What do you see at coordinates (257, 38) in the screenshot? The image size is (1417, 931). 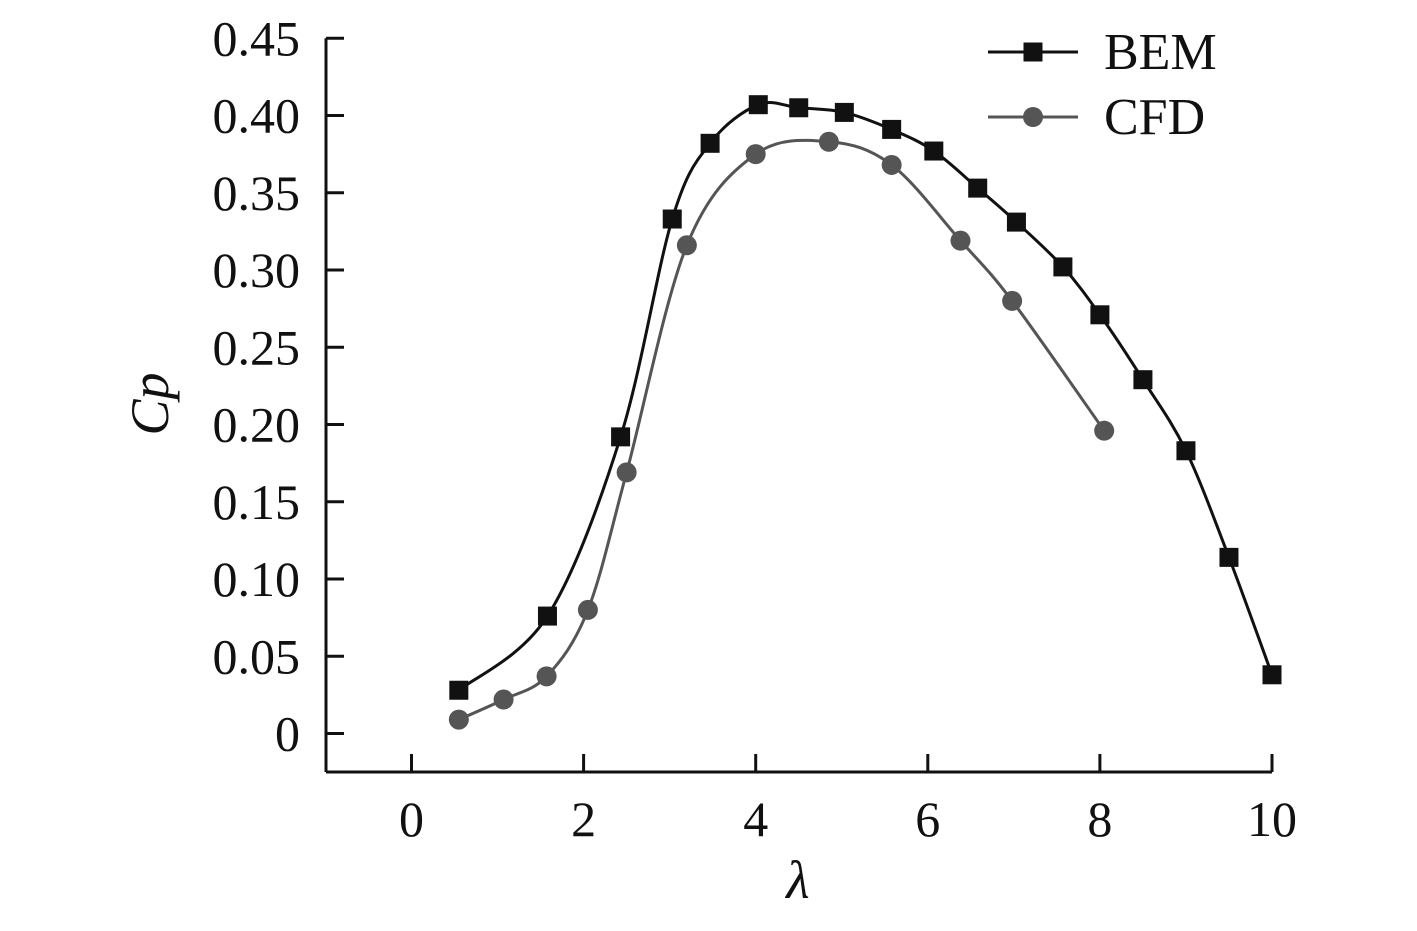 I see `y-tick-label: 0.45` at bounding box center [257, 38].